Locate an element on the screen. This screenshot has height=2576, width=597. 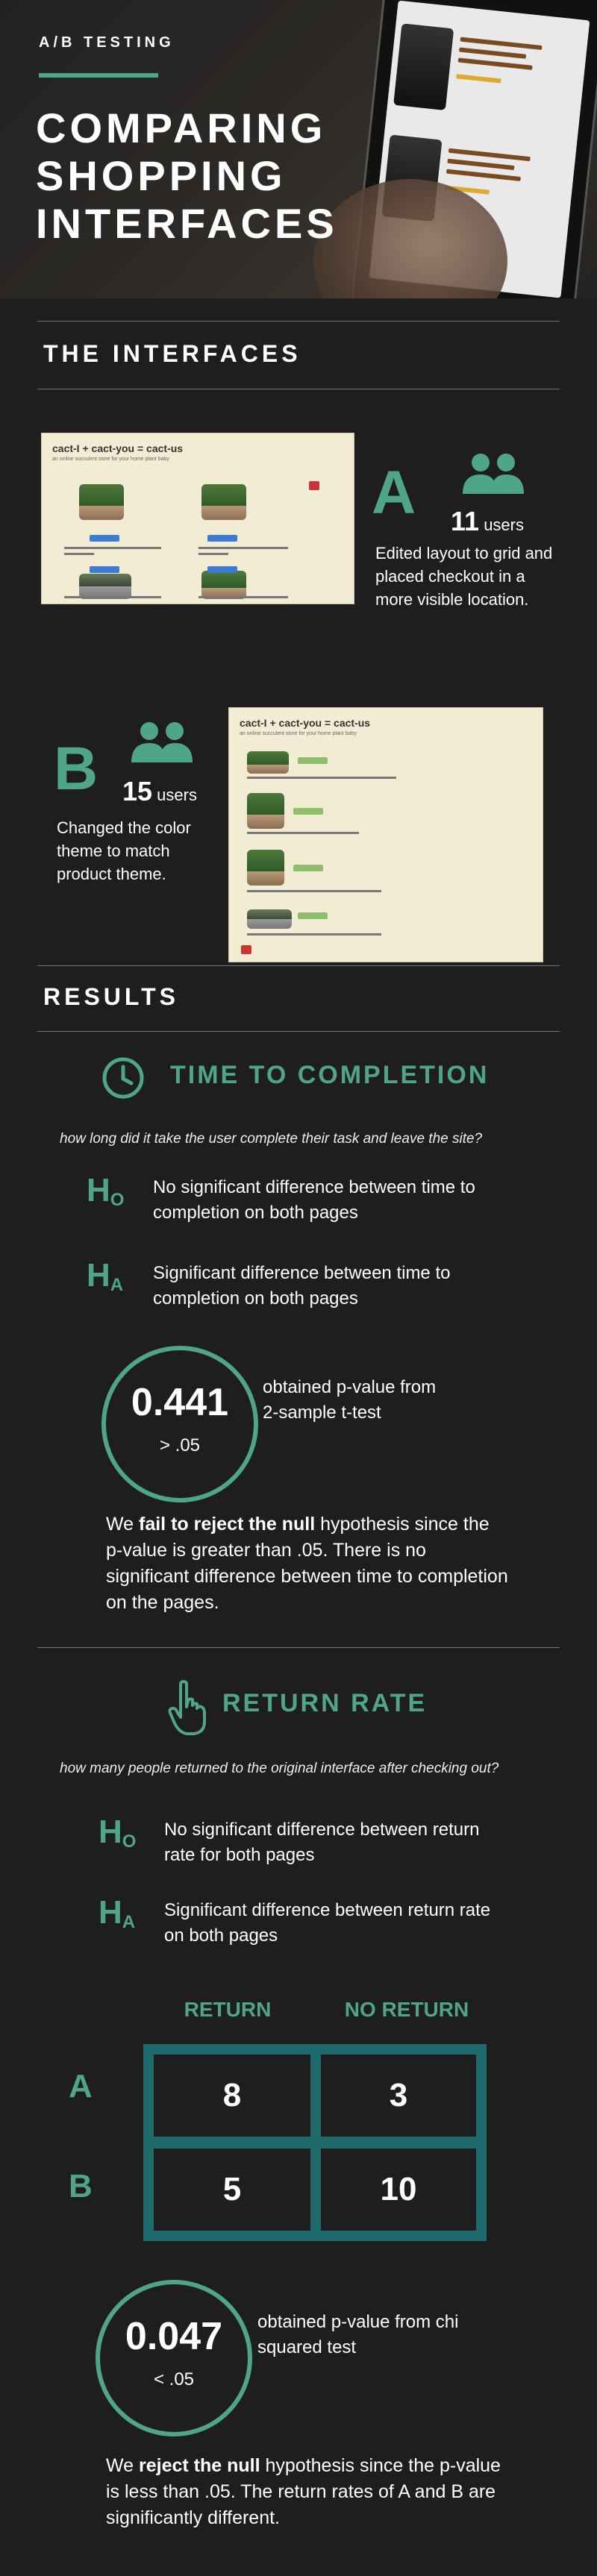
interface-a-letter: A is located at coordinates (394, 493).